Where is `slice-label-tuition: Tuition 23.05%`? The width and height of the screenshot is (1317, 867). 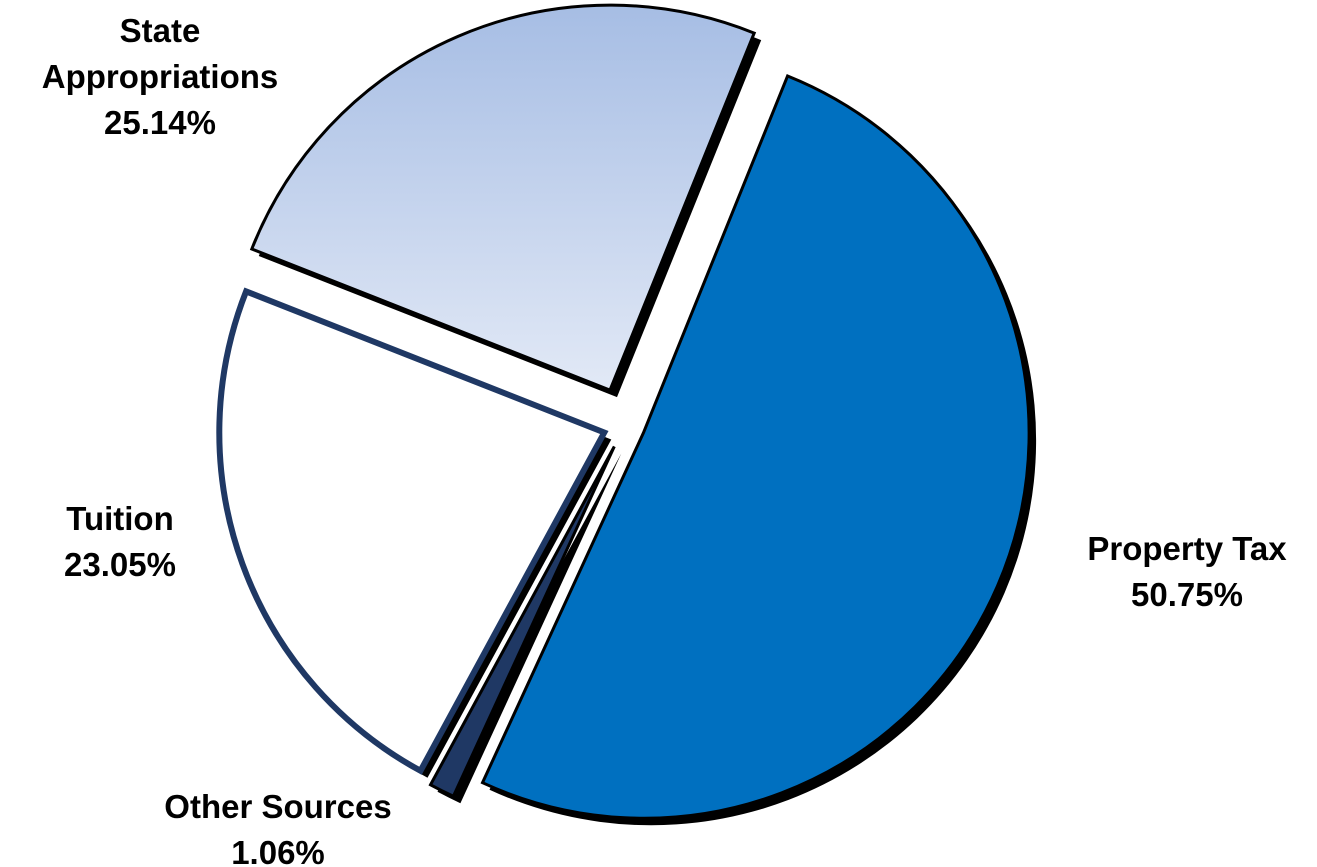 slice-label-tuition: Tuition 23.05% is located at coordinates (120, 541).